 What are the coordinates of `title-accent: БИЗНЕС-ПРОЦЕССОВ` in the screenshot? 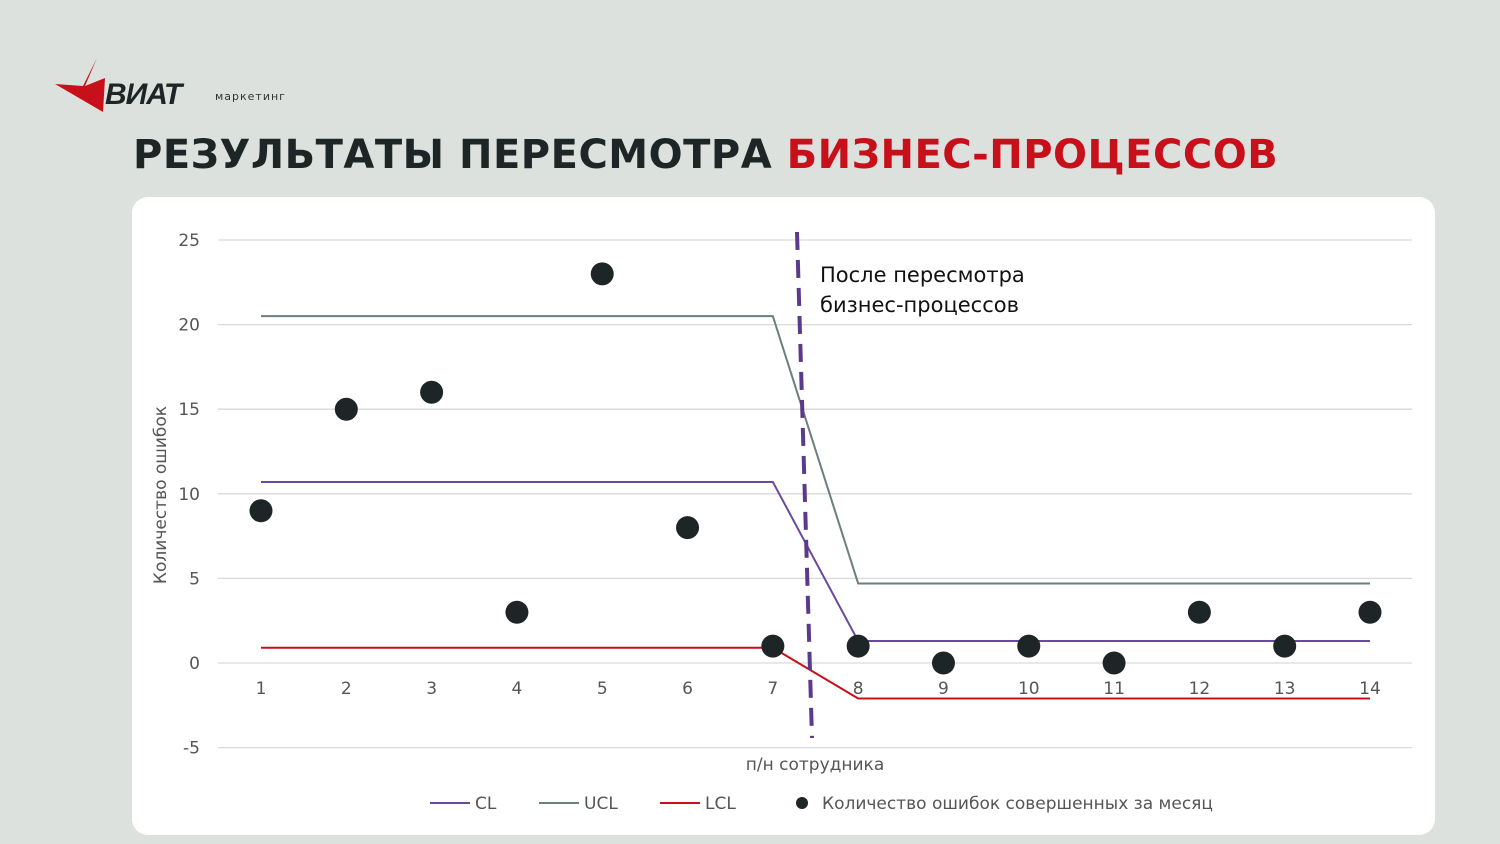 It's located at (1032, 155).